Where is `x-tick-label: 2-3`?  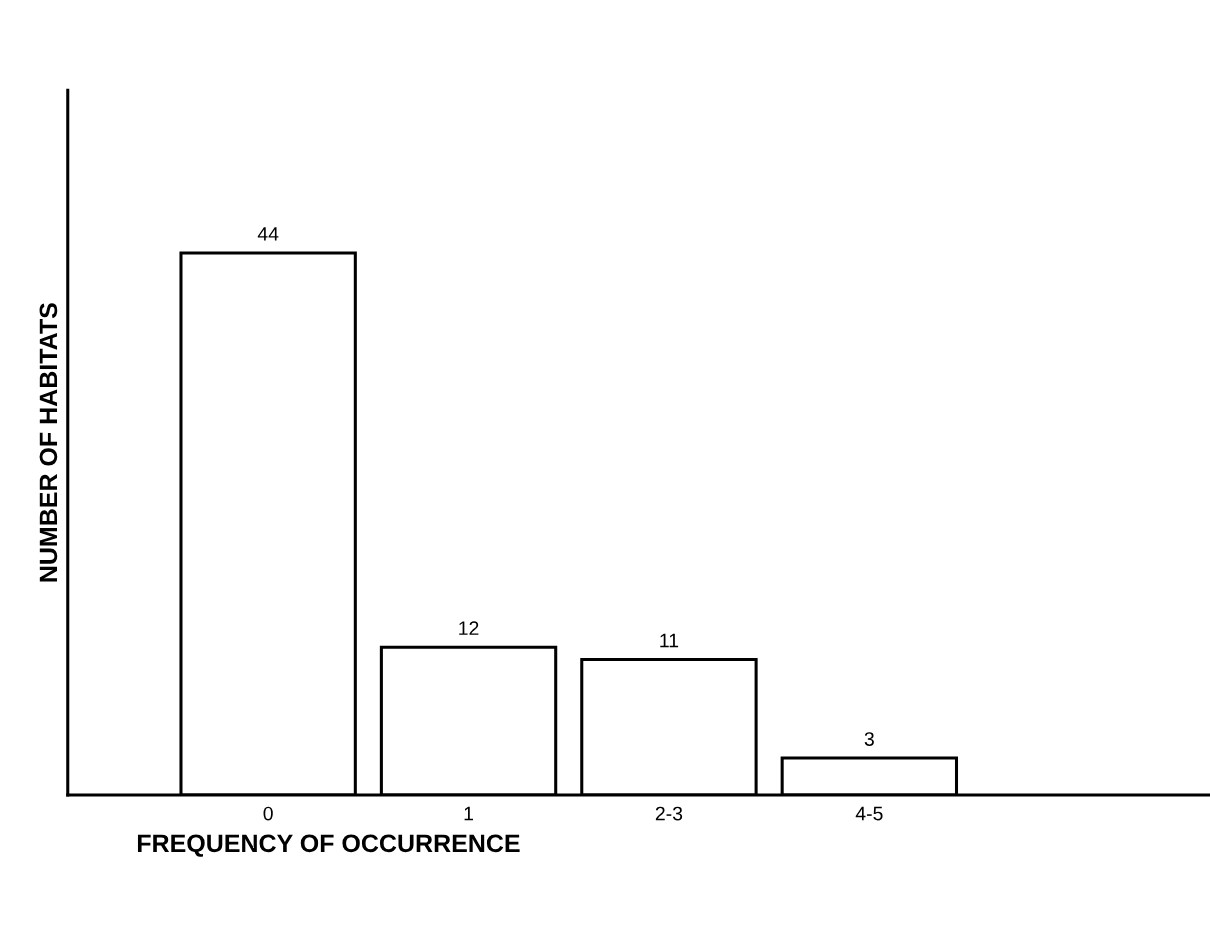
x-tick-label: 2-3 is located at coordinates (669, 813).